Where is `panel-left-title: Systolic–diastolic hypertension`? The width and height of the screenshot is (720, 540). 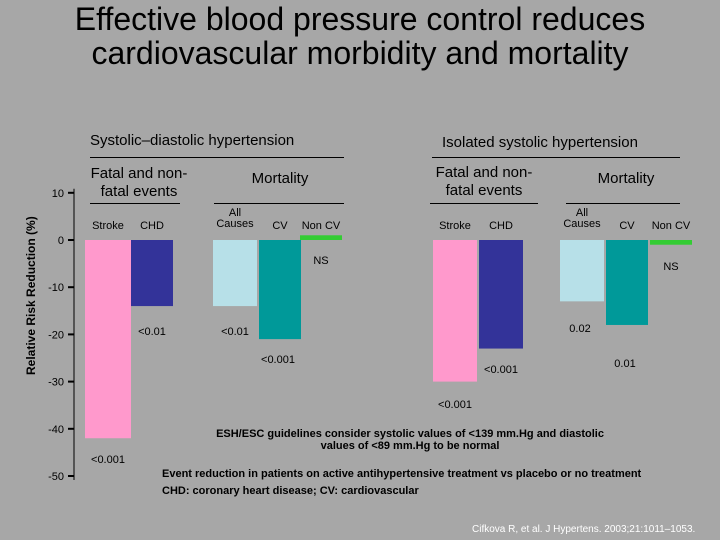 panel-left-title: Systolic–diastolic hypertension is located at coordinates (192, 140).